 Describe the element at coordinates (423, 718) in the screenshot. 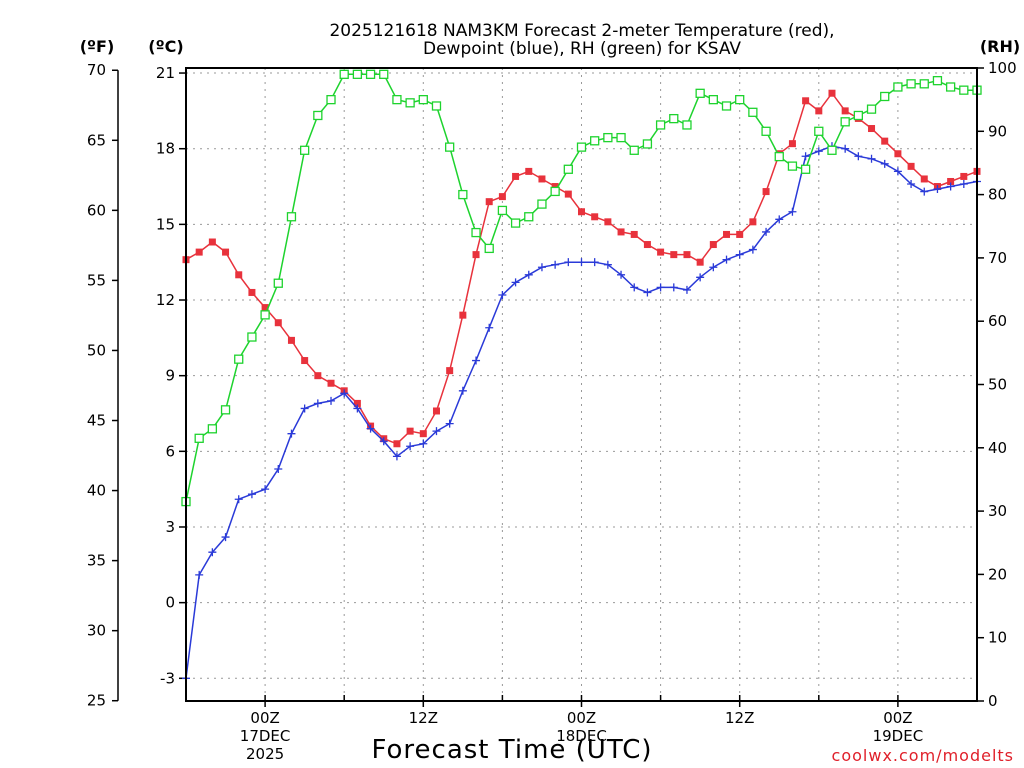

I see `x-tick-label: 12Z` at that location.